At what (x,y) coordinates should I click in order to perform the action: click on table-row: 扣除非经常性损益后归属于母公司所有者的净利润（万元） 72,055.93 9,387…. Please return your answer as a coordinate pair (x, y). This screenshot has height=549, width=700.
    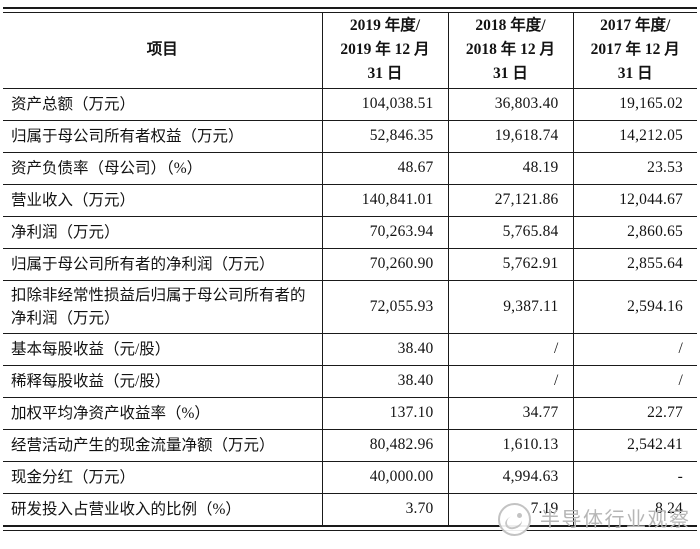
    Looking at the image, I should click on (350, 307).